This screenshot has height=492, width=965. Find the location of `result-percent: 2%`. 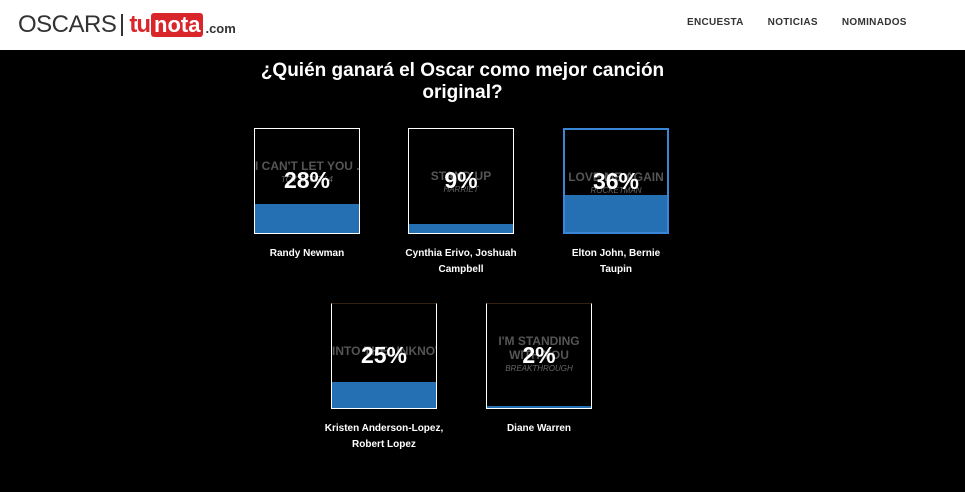

result-percent: 2% is located at coordinates (539, 355).